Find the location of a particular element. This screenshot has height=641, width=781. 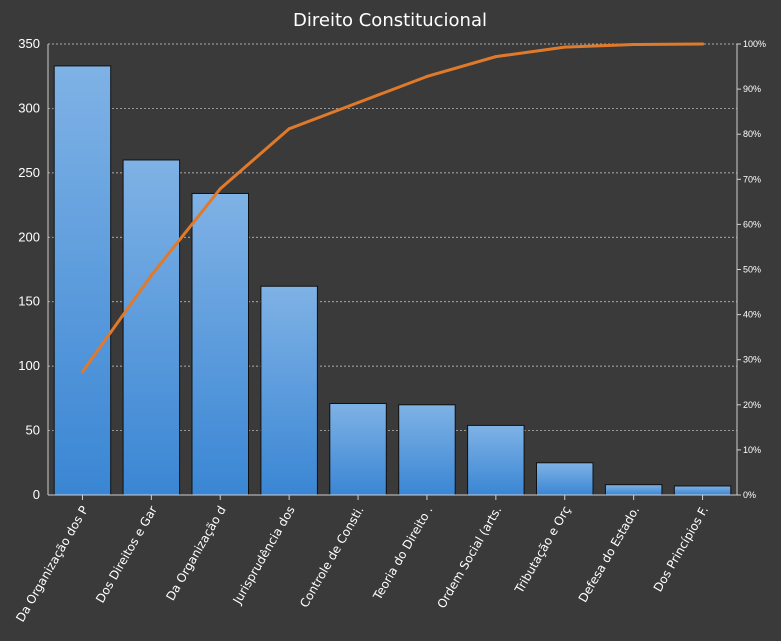

x-tick-label: Jurisprudência dos is located at coordinates (264, 556).